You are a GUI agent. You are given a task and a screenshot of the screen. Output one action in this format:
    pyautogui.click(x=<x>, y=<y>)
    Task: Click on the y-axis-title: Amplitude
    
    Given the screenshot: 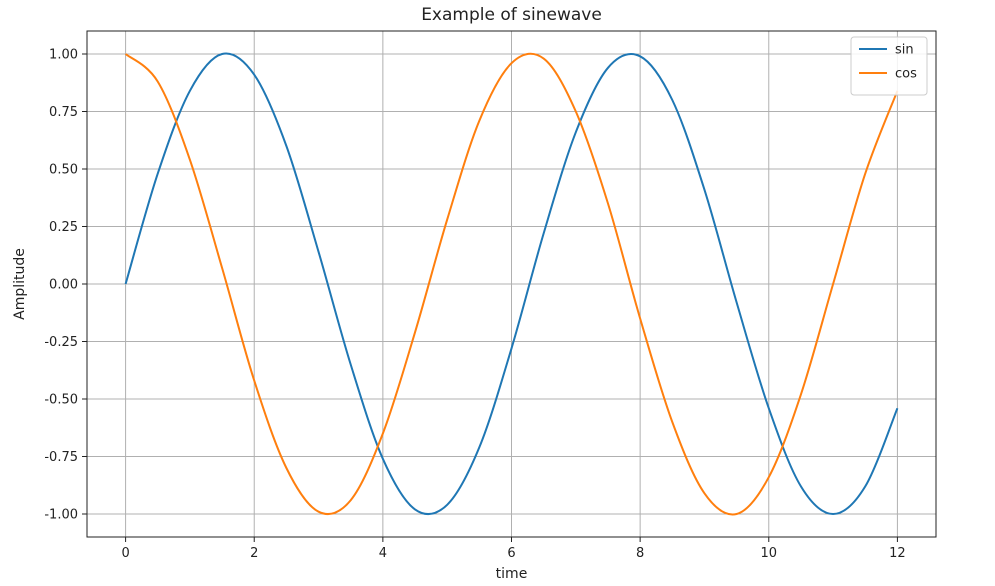 What is the action you would take?
    pyautogui.click(x=20, y=284)
    